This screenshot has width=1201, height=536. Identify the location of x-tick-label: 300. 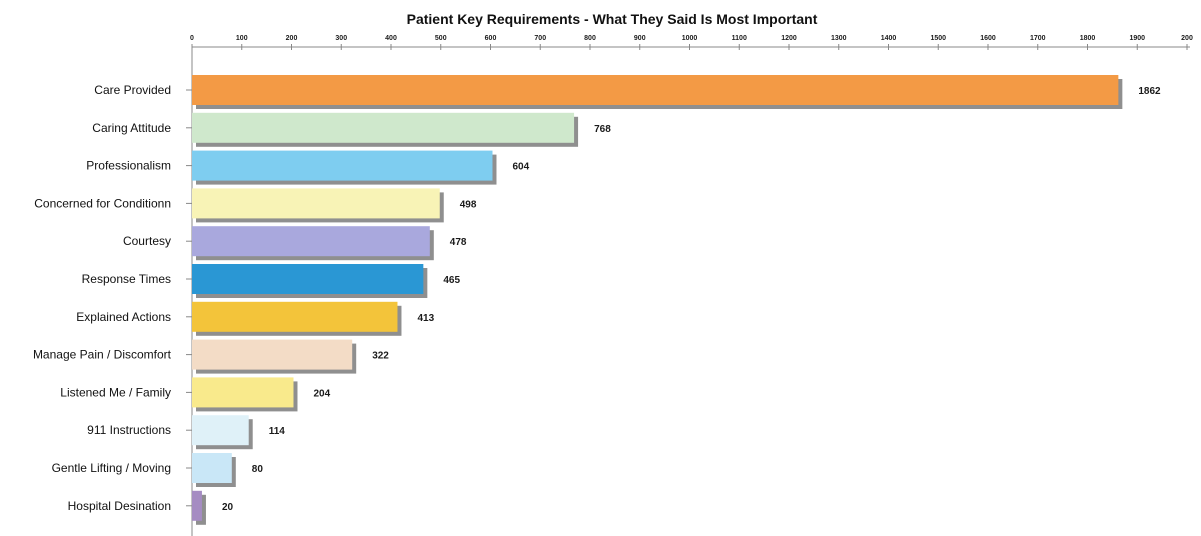
(341, 38).